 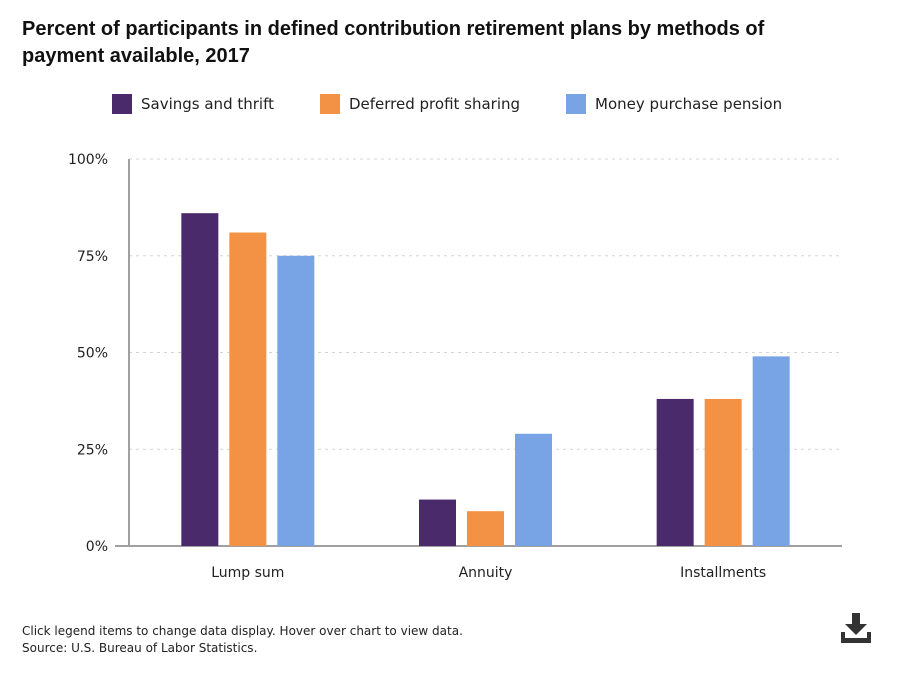 What do you see at coordinates (723, 573) in the screenshot?
I see `x-tick-label: Installments` at bounding box center [723, 573].